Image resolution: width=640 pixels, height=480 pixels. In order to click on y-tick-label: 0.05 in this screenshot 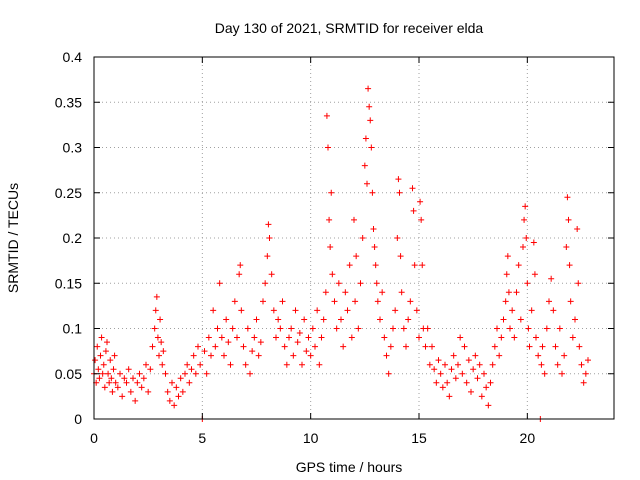, I will do `click(68, 374)`.